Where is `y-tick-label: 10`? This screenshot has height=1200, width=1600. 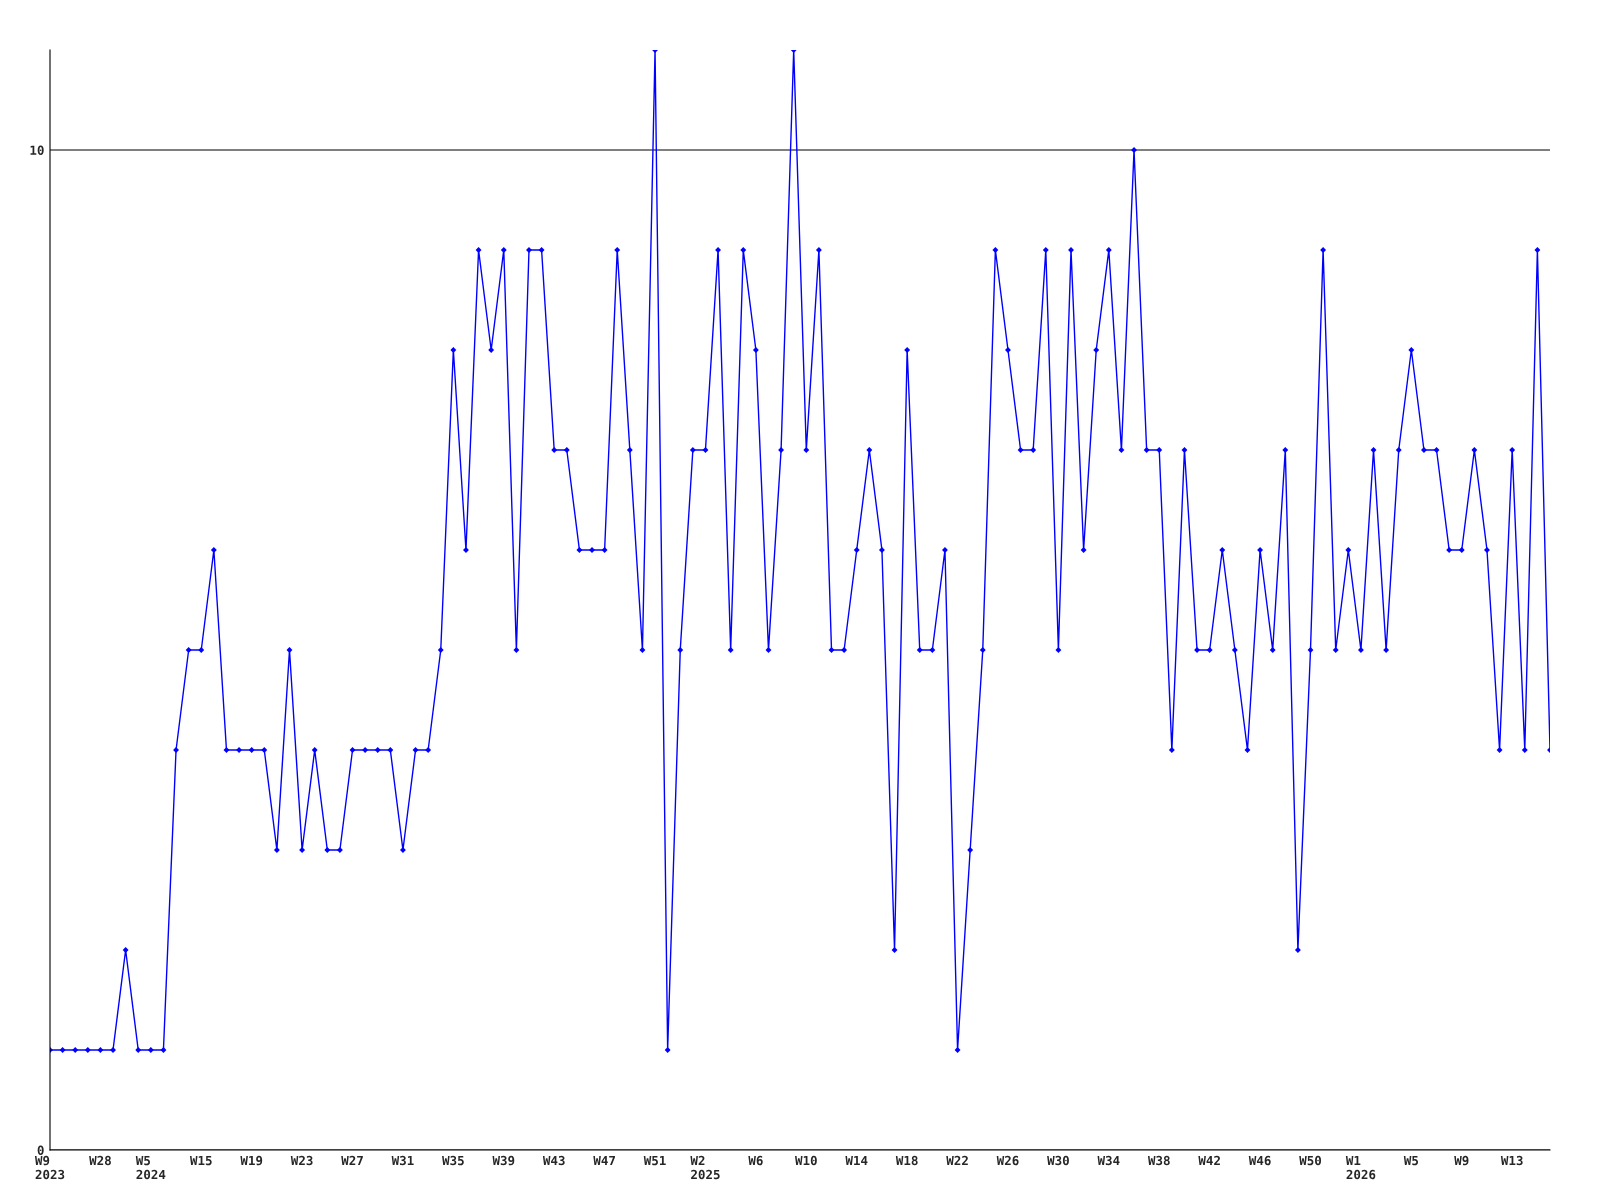
y-tick-label: 10 is located at coordinates (37, 150).